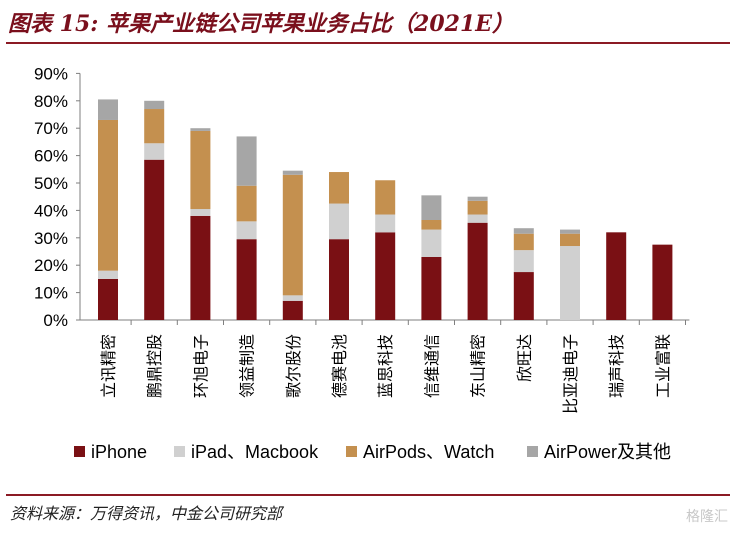 The height and width of the screenshot is (534, 736). Describe the element at coordinates (385, 366) in the screenshot. I see `category-label: 蓝思科技` at that location.